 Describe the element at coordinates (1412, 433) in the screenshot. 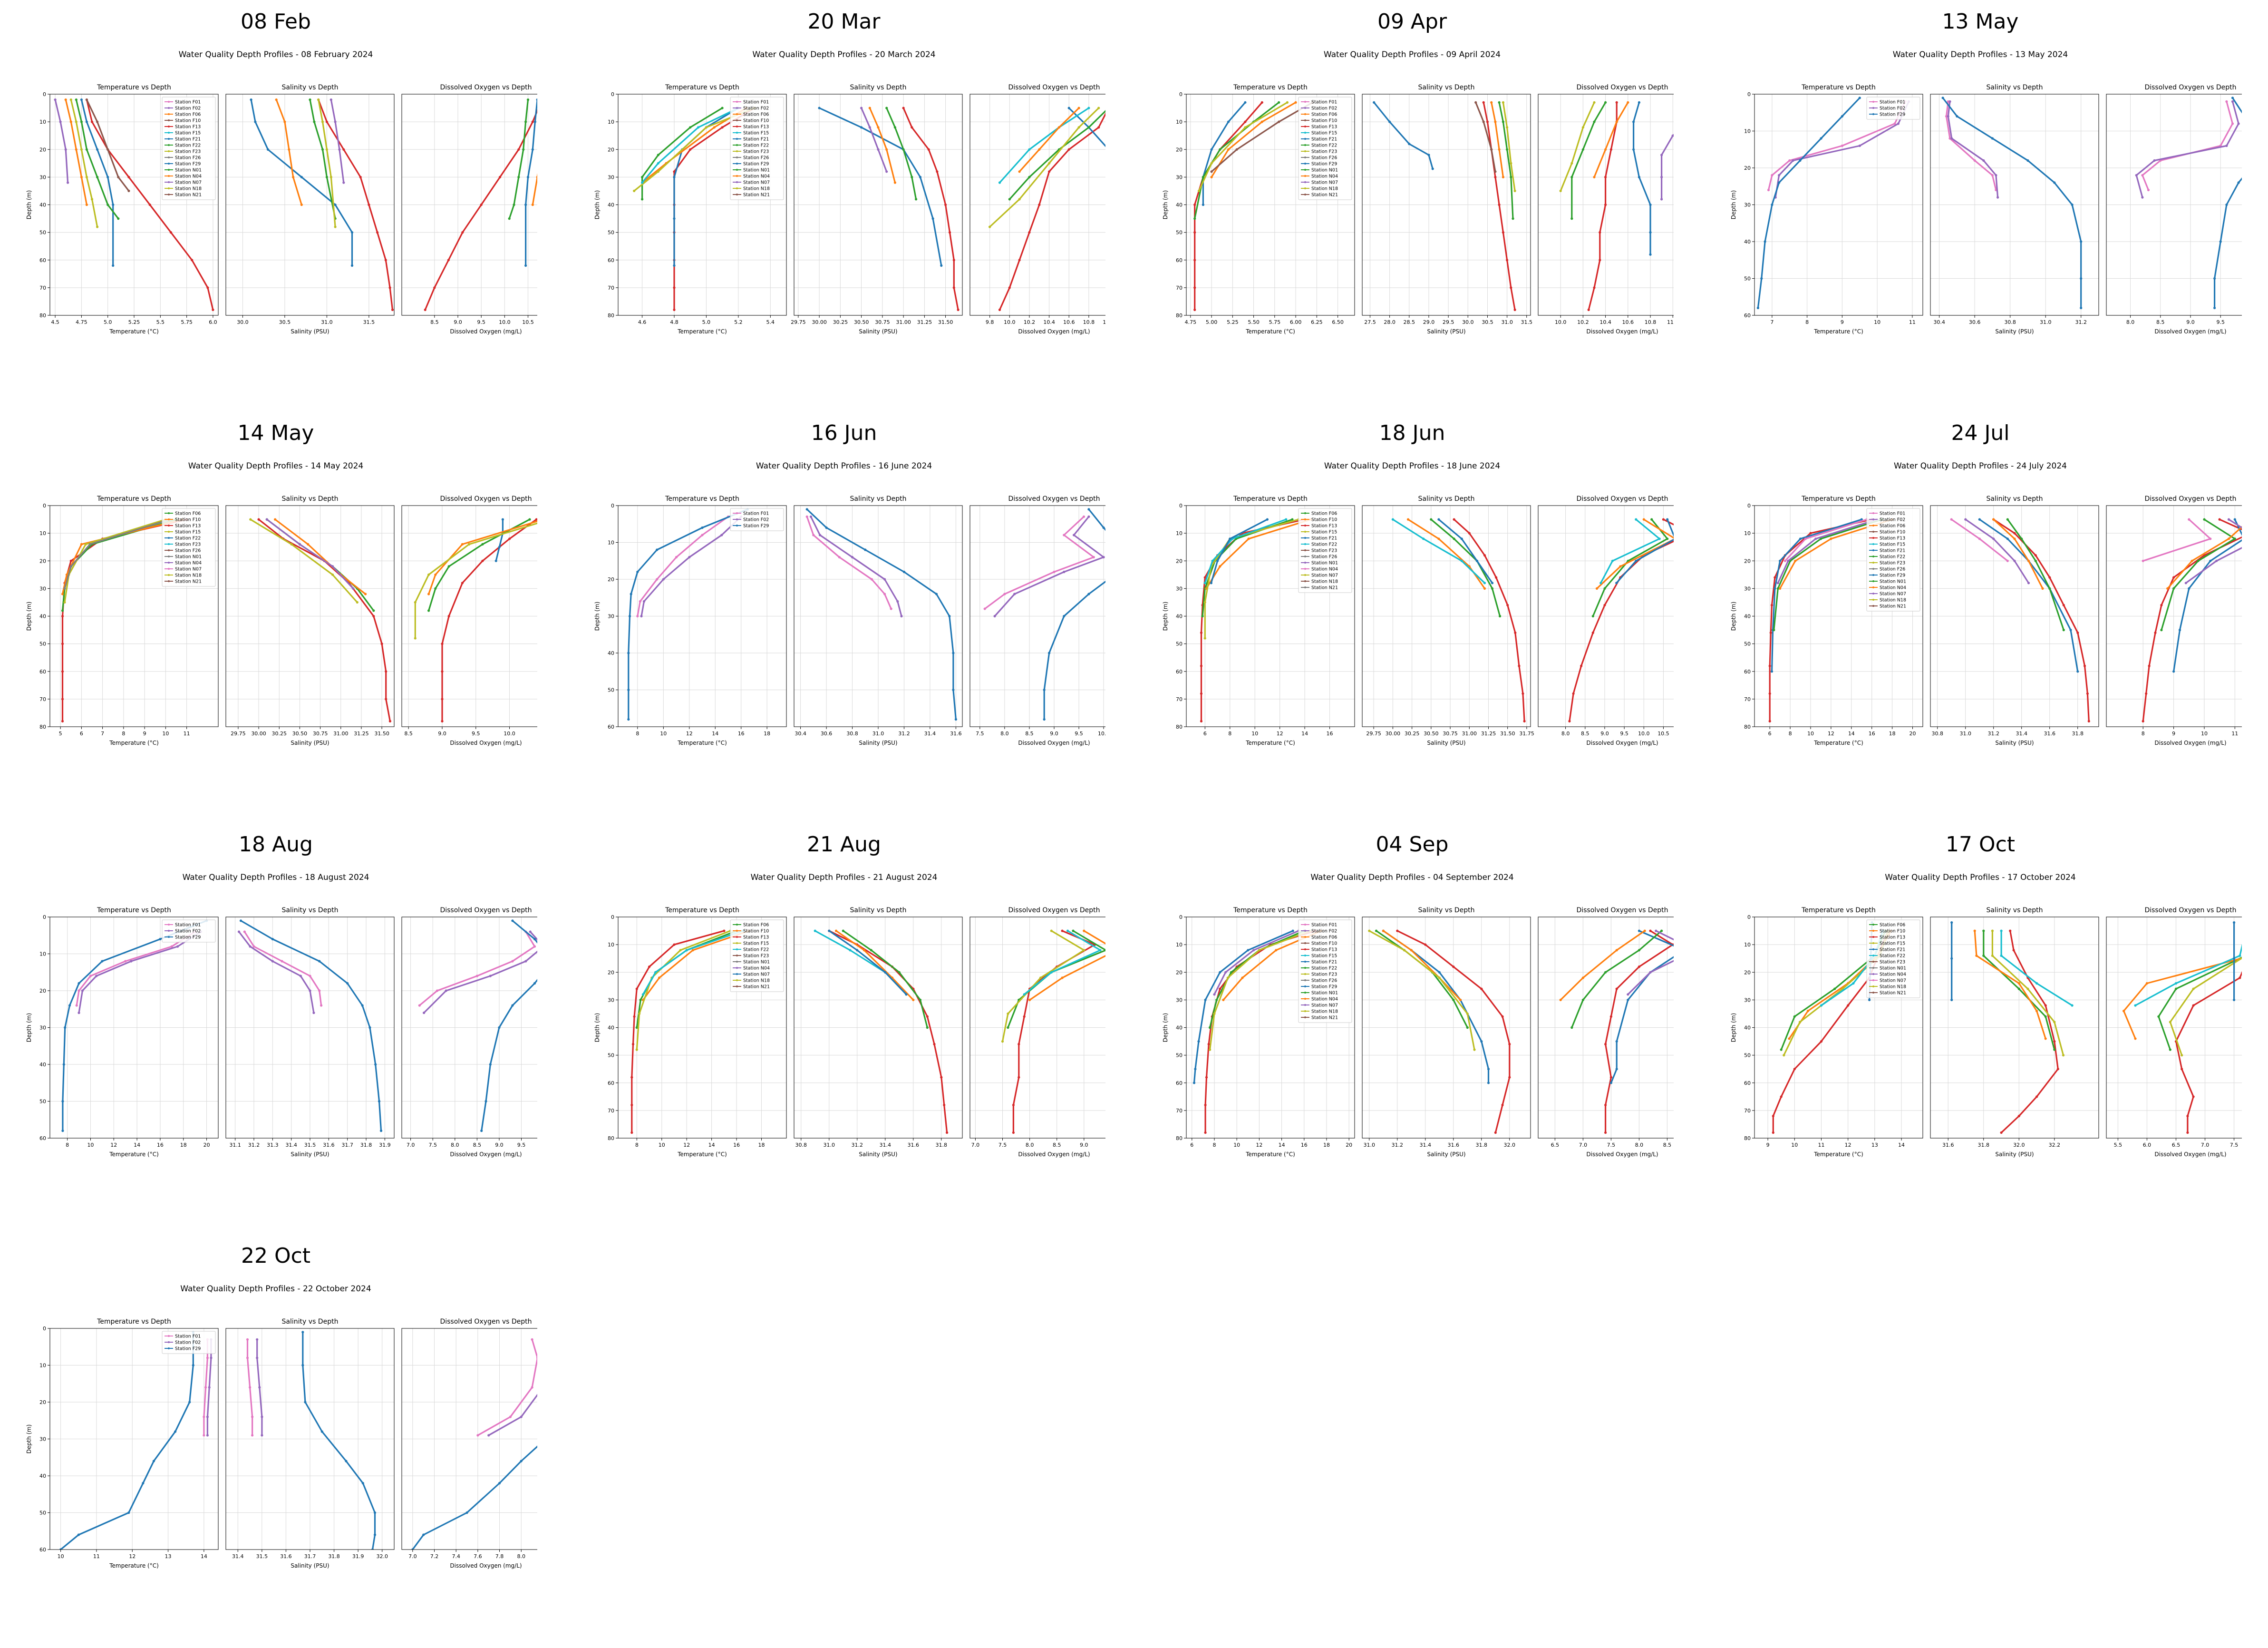

I see `chart-date-label: 18 Jun` at that location.